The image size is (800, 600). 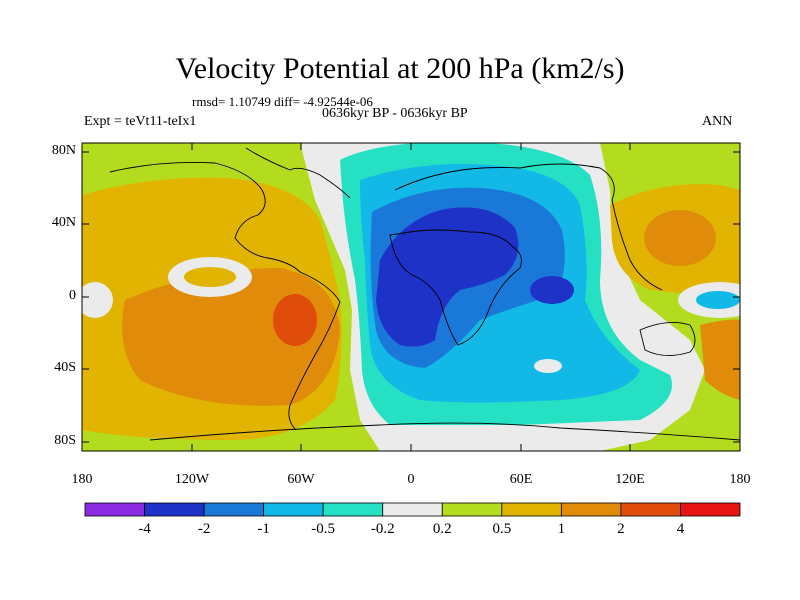 What do you see at coordinates (548, 366) in the screenshot?
I see `neutral-small-south` at bounding box center [548, 366].